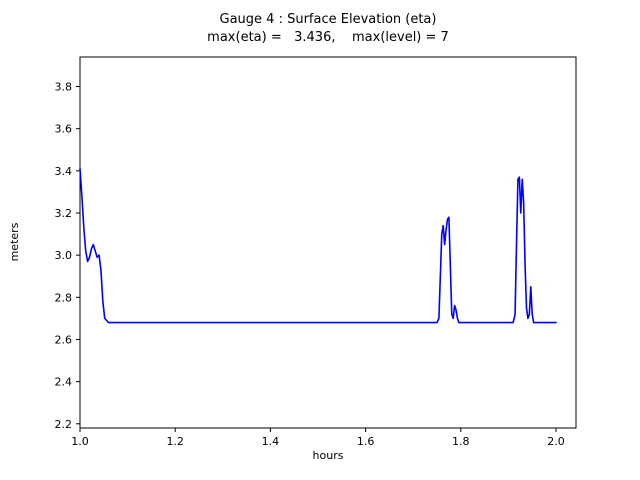 Image resolution: width=640 pixels, height=480 pixels. I want to click on x-tick-label: 1.0, so click(80, 441).